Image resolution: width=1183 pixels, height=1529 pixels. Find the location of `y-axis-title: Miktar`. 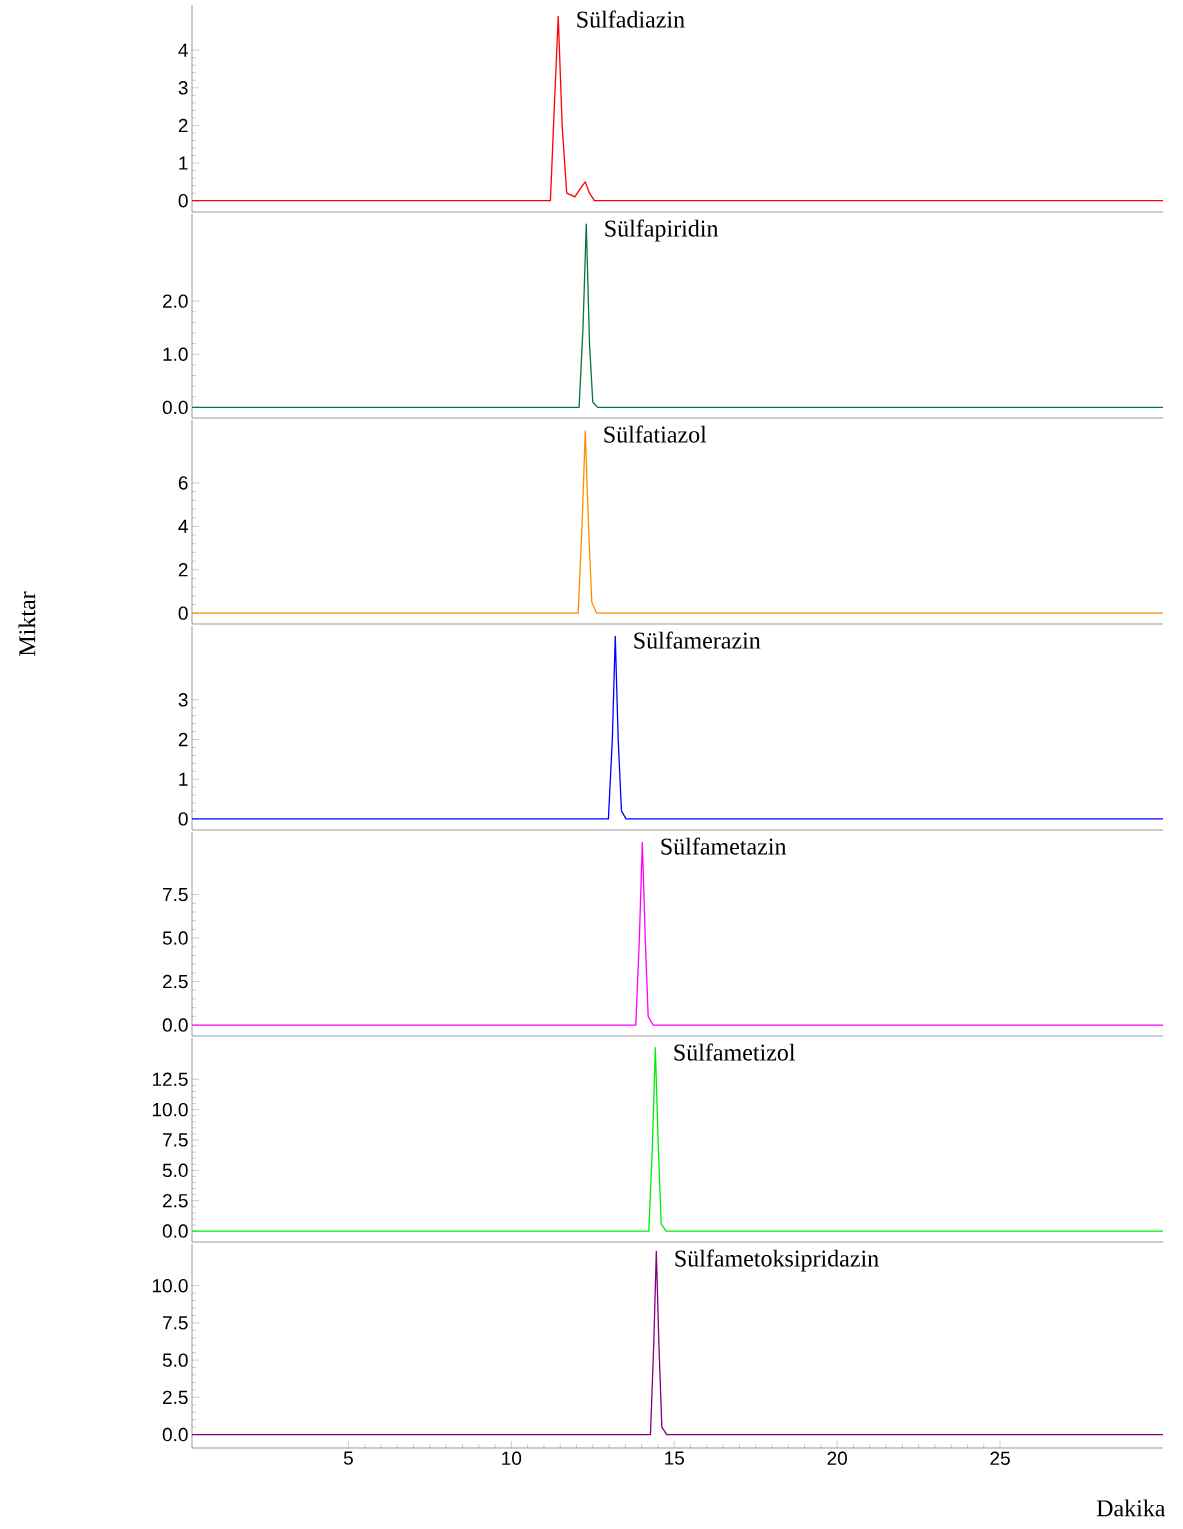

y-axis-title: Miktar is located at coordinates (27, 623).